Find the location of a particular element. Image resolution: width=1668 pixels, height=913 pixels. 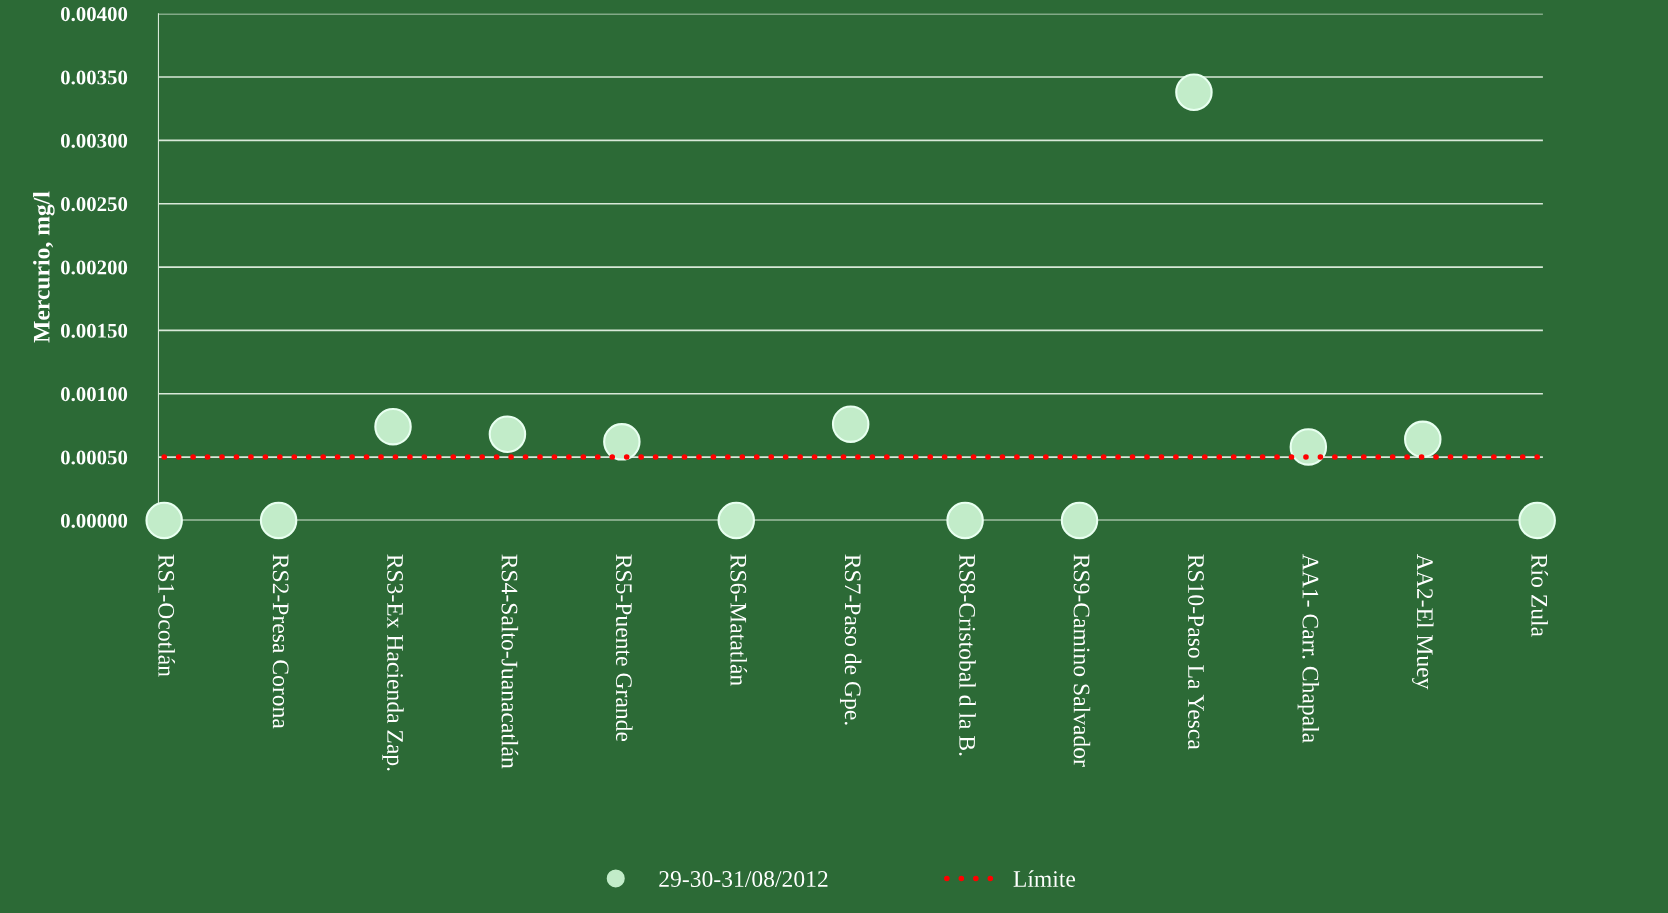

y-tick-label: 0.00400 is located at coordinates (94, 14).